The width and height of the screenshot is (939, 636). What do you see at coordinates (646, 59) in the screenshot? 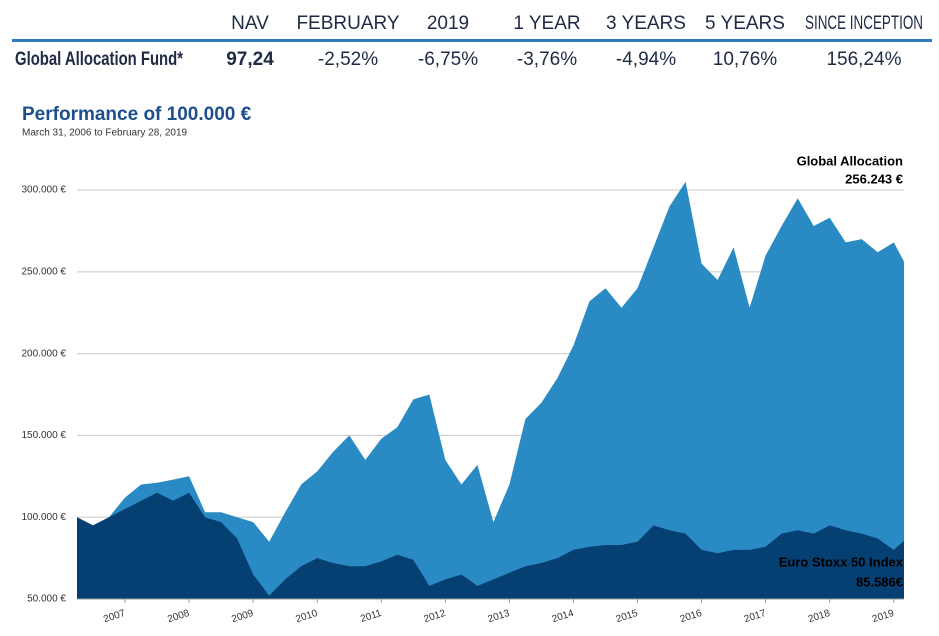
I see `row-cell: -4,94%` at bounding box center [646, 59].